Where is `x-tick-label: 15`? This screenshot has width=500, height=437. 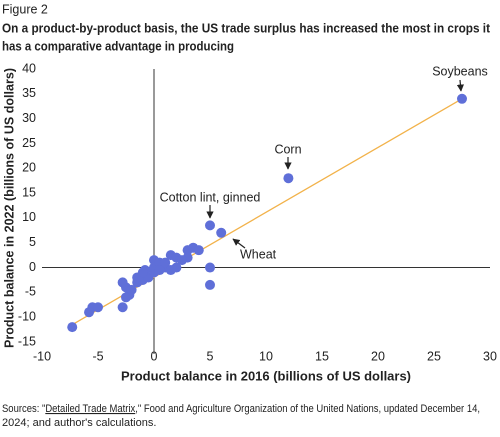
x-tick-label: 15 is located at coordinates (322, 356).